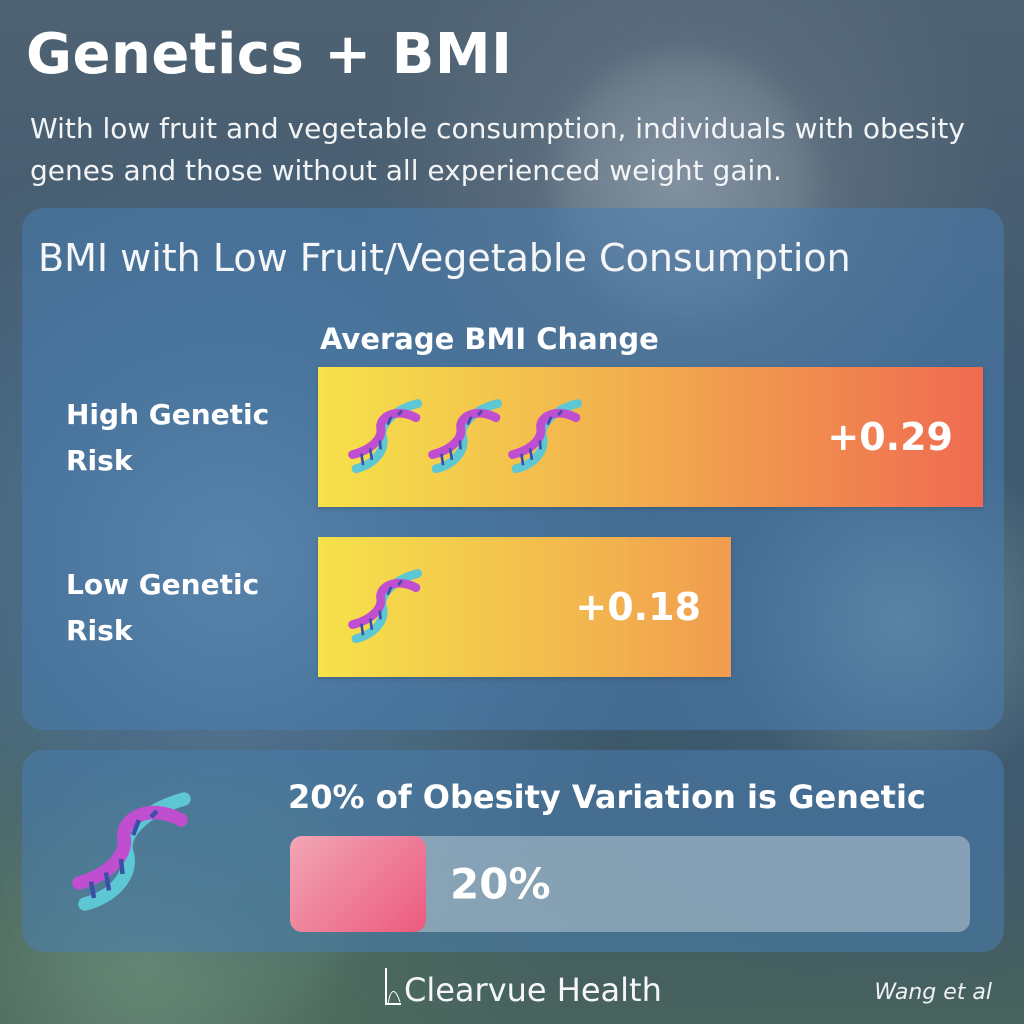  What do you see at coordinates (650, 437) in the screenshot?
I see `bar-high-genetic-risk: +0.29` at bounding box center [650, 437].